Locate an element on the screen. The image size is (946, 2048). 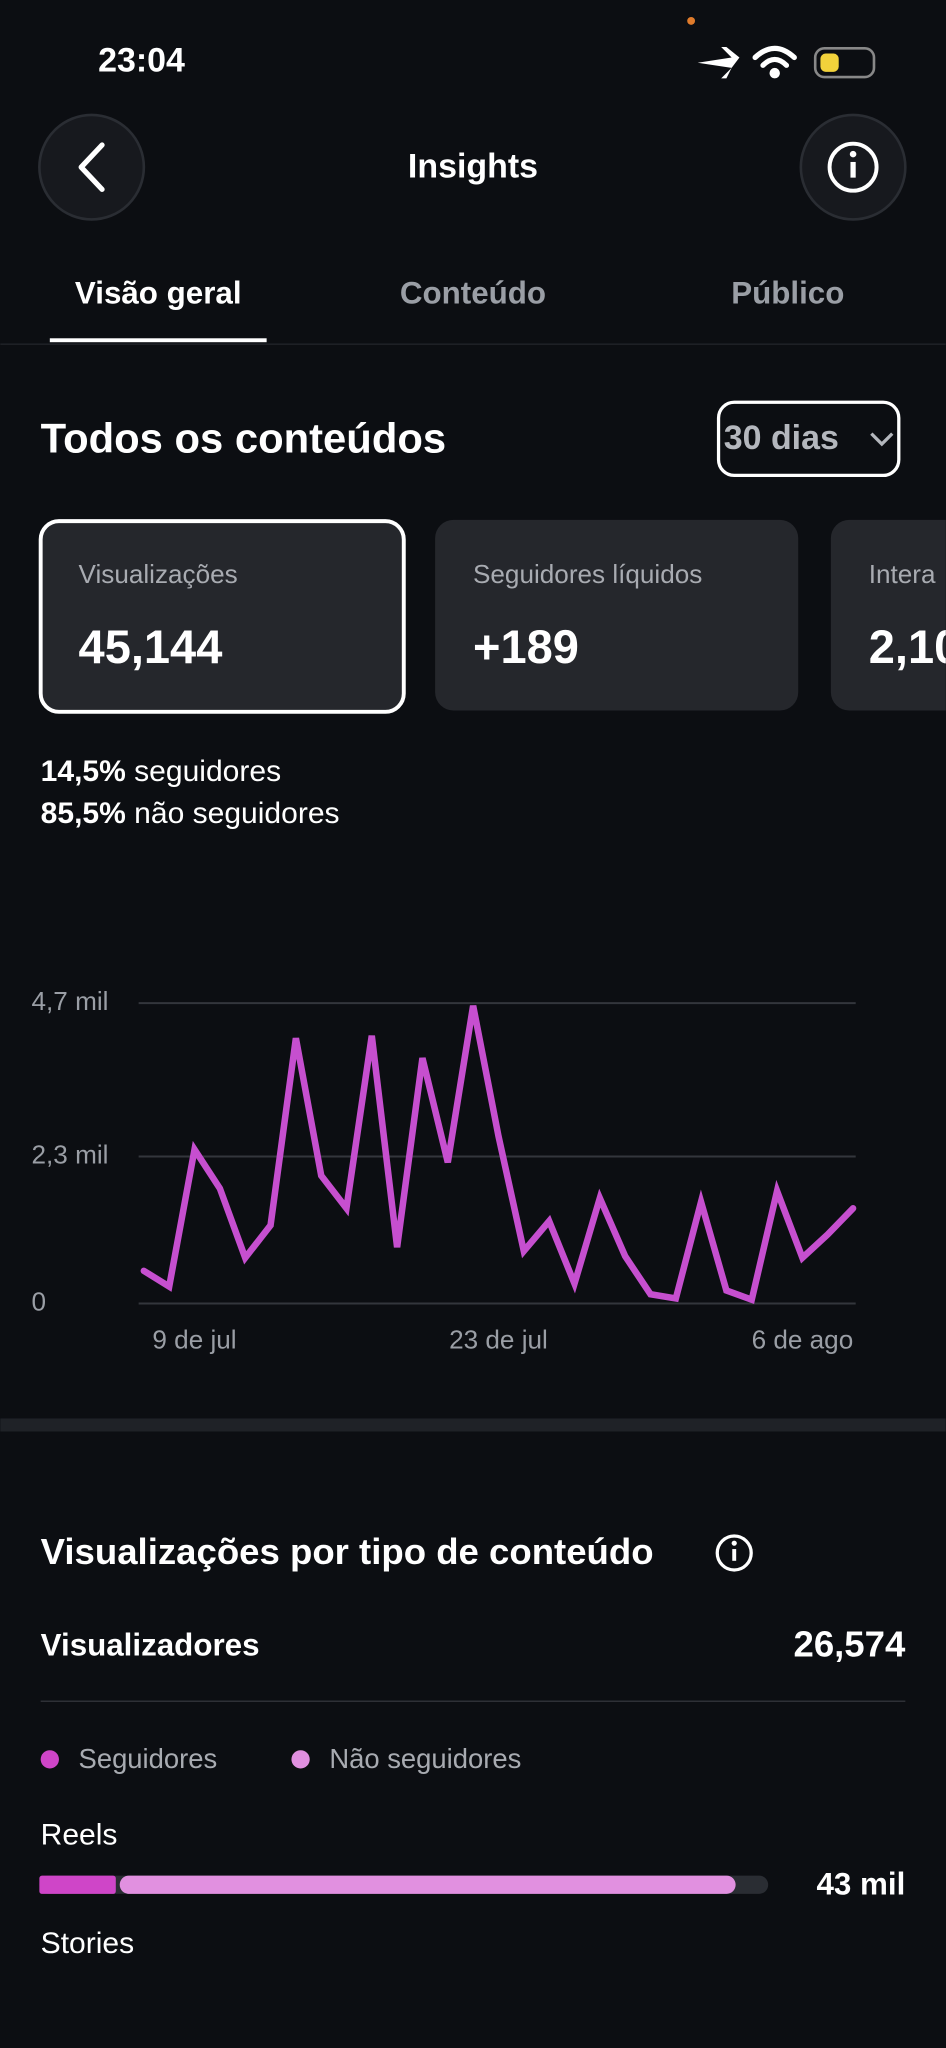
x-tick-label: 6 de ago is located at coordinates (803, 1339).